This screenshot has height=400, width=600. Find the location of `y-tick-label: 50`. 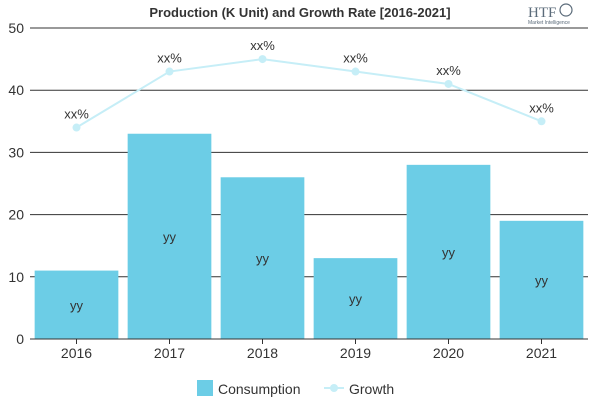

y-tick-label: 50 is located at coordinates (16, 28).